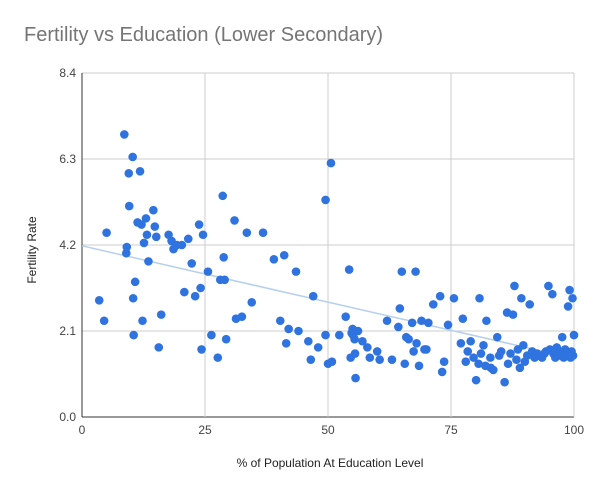 The height and width of the screenshot is (495, 600). What do you see at coordinates (82, 430) in the screenshot?
I see `x-tick-label: 0` at bounding box center [82, 430].